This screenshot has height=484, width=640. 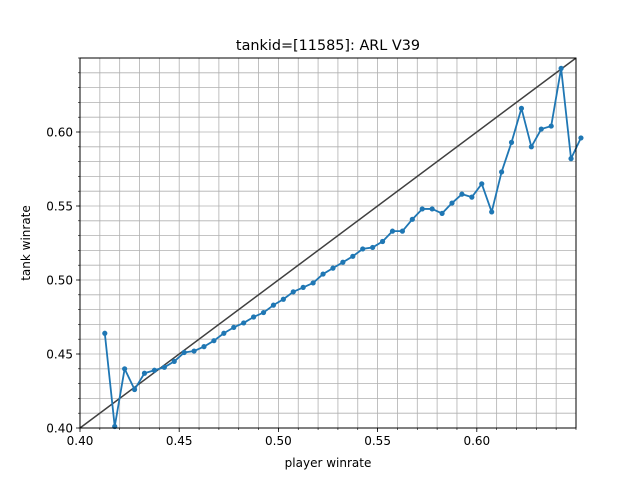 What do you see at coordinates (328, 46) in the screenshot?
I see `chart-title: tankid=[11585]: ARL V39` at bounding box center [328, 46].